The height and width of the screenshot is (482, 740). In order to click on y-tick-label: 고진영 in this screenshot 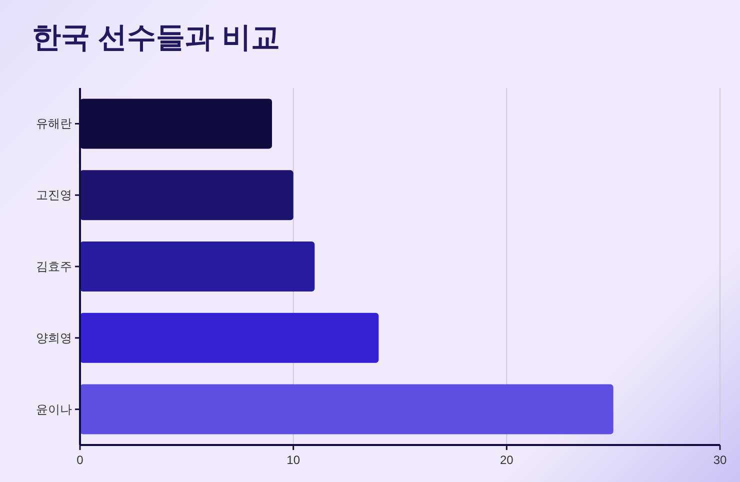, I will do `click(54, 195)`.